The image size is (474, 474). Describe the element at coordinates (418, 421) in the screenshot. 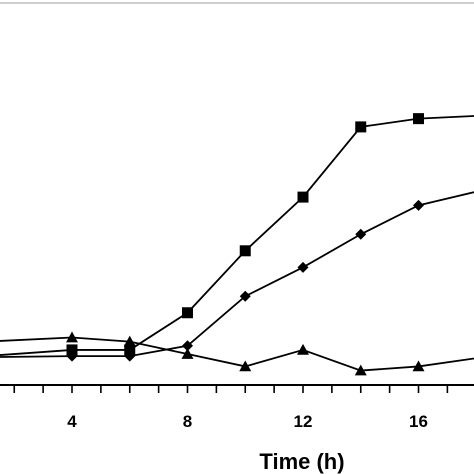

I see `x-tick-label: 16` at that location.